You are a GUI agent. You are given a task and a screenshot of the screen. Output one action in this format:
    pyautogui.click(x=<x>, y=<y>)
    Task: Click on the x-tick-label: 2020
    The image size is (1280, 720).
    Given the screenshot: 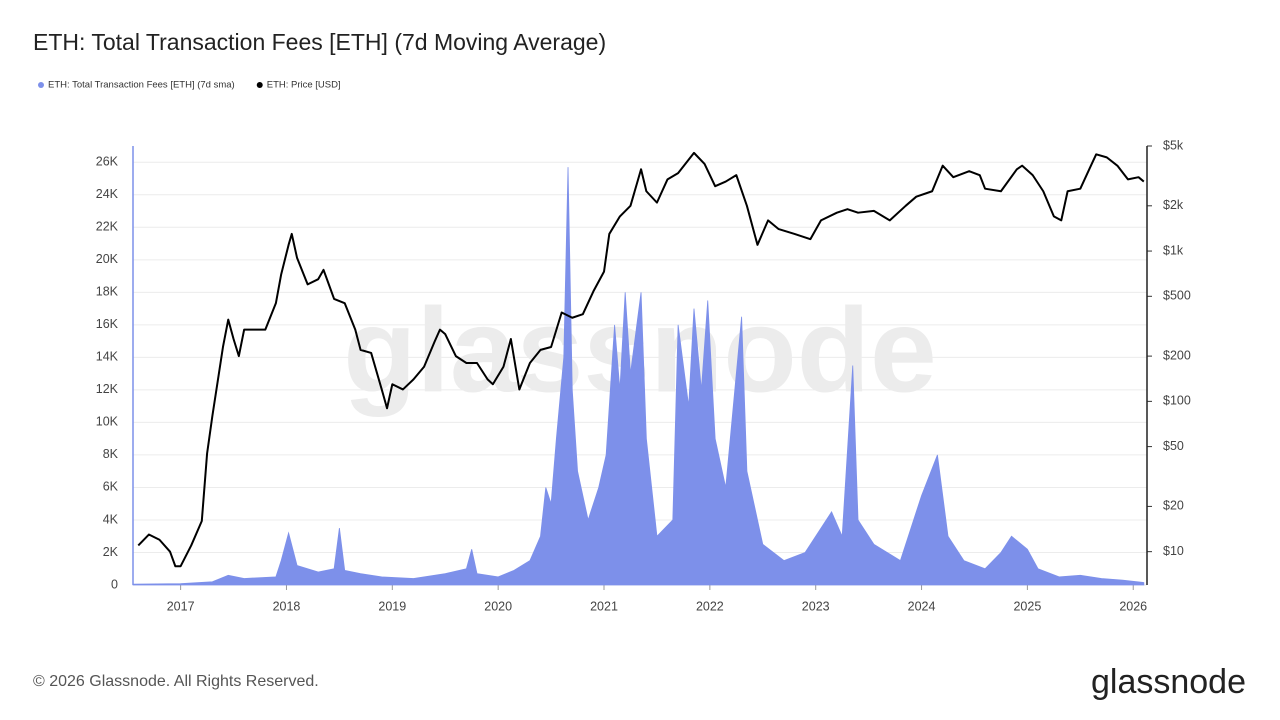 What is the action you would take?
    pyautogui.click(x=498, y=606)
    